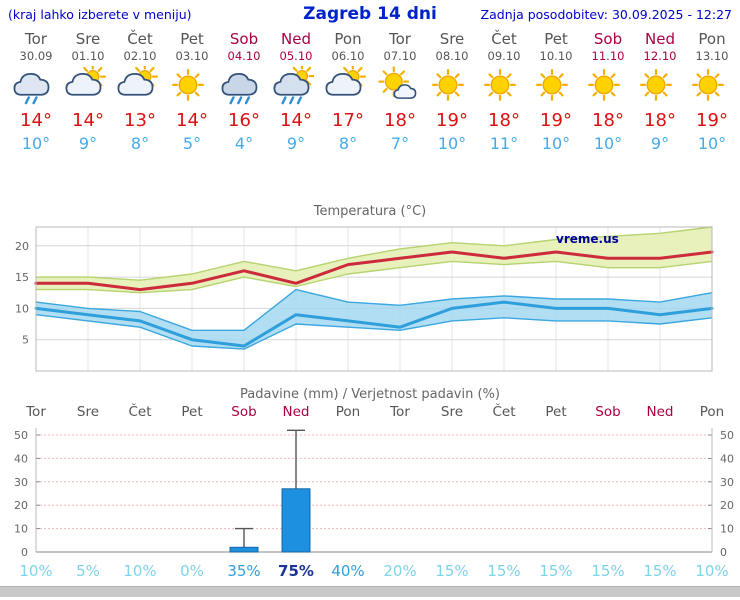 This screenshot has height=600, width=740. What do you see at coordinates (587, 239) in the screenshot?
I see `watermark: vreme.us` at bounding box center [587, 239].